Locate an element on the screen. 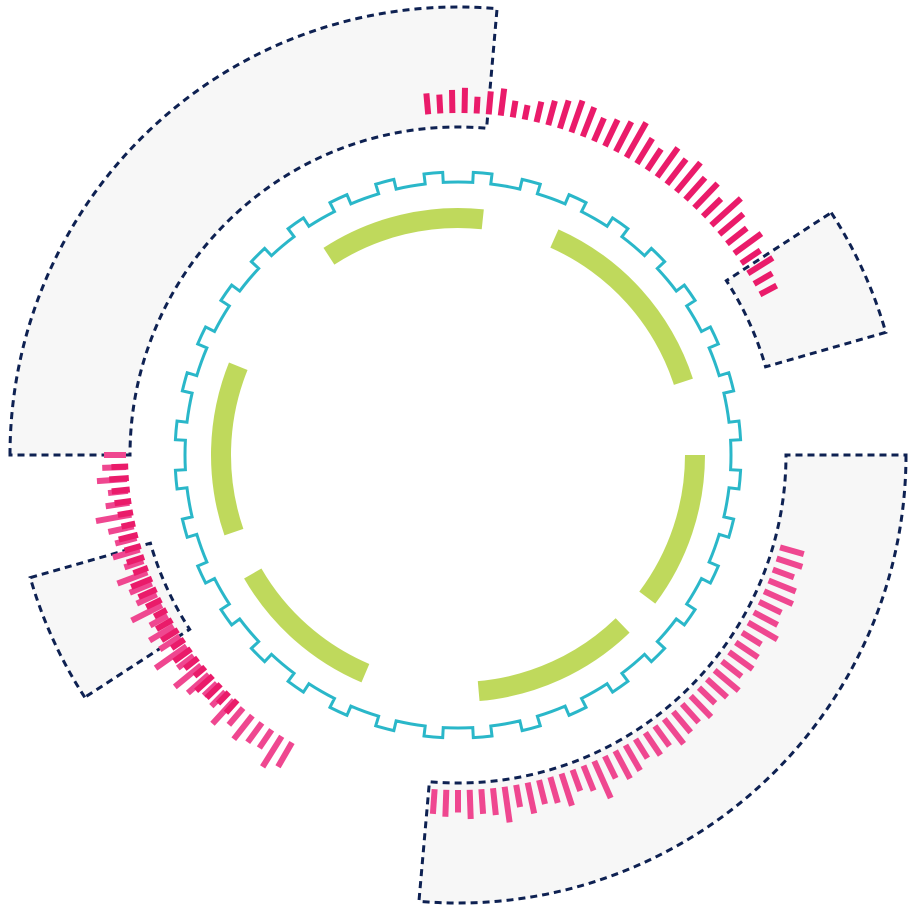  ticks-bottom-right is located at coordinates (617, 683).